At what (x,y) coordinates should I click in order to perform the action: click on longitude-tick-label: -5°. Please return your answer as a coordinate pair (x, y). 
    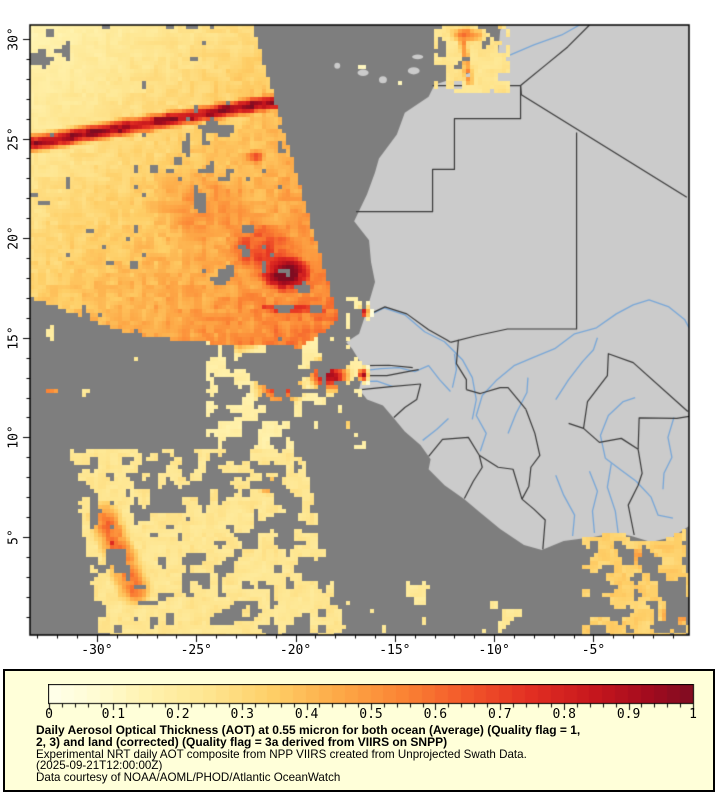
    Looking at the image, I should click on (593, 650).